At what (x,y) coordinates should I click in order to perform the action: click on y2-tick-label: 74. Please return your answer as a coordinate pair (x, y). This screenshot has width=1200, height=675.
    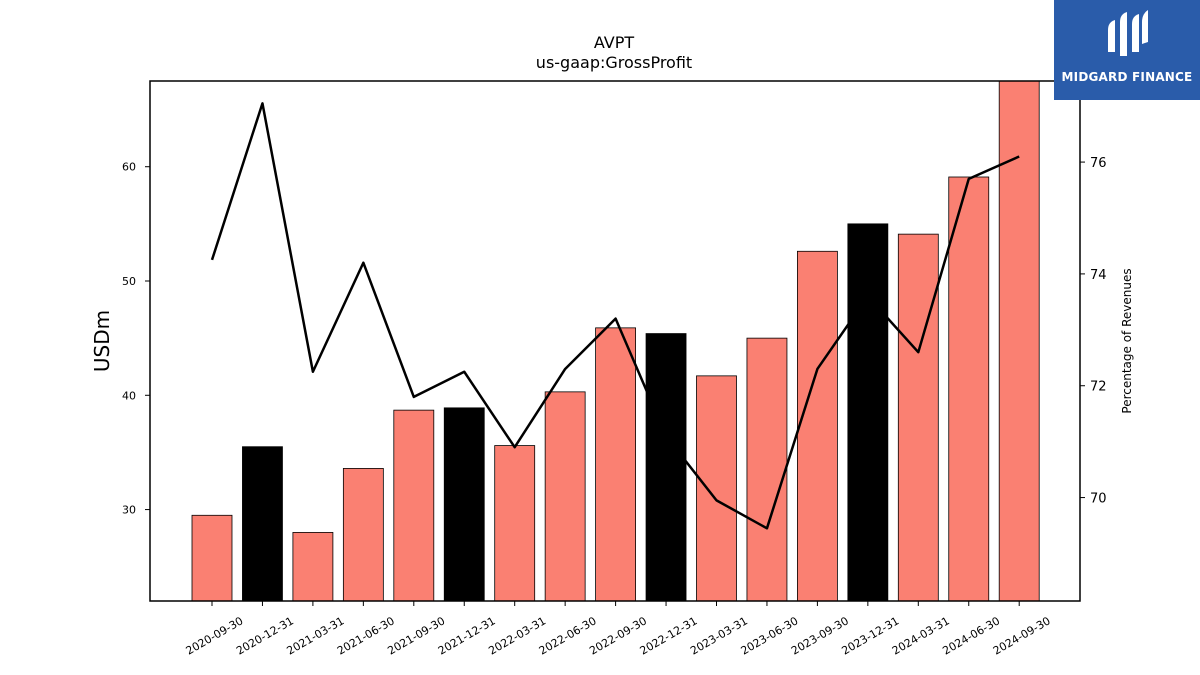
    Looking at the image, I should click on (1098, 275).